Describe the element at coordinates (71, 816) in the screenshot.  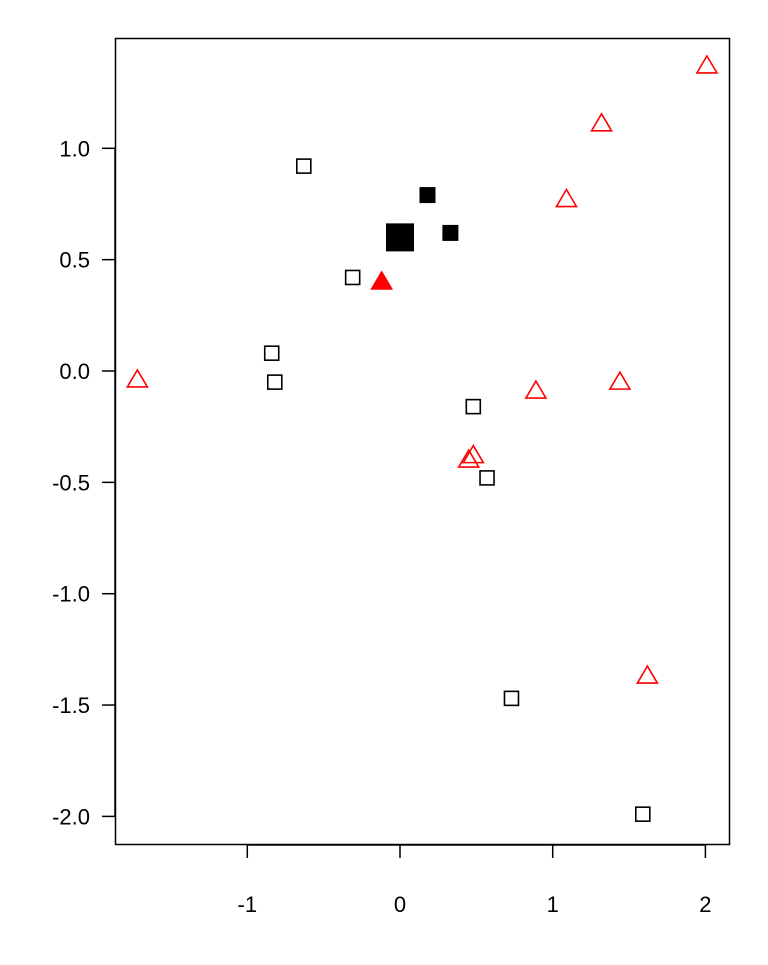
I see `y-tick-label: -2.0` at that location.